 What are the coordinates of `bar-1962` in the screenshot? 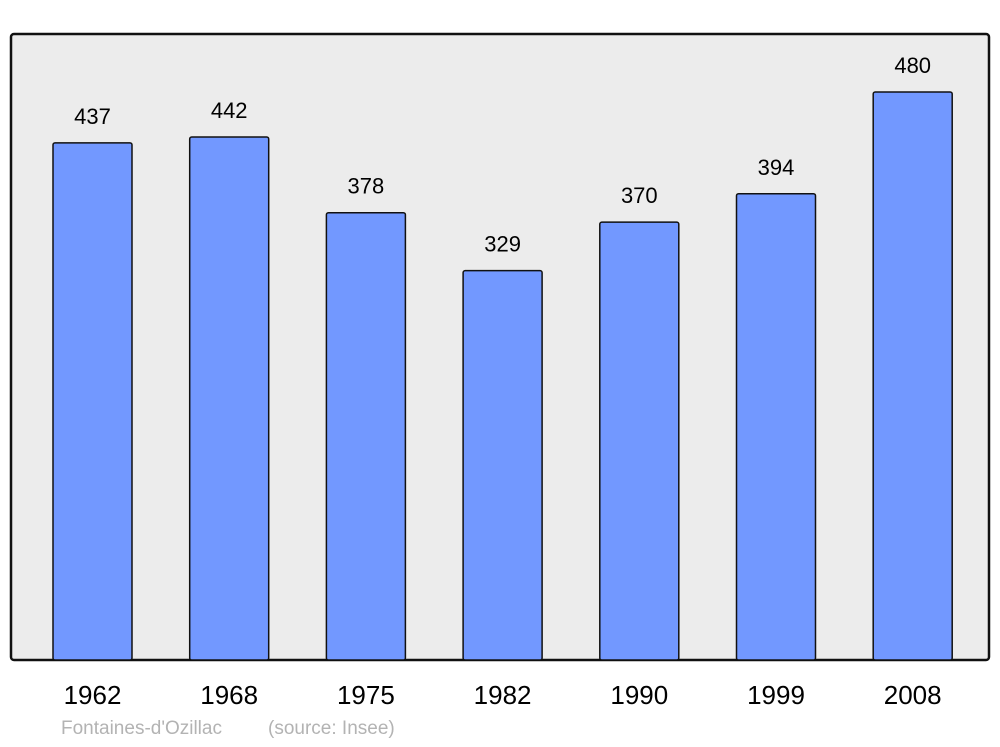 It's located at (92, 401).